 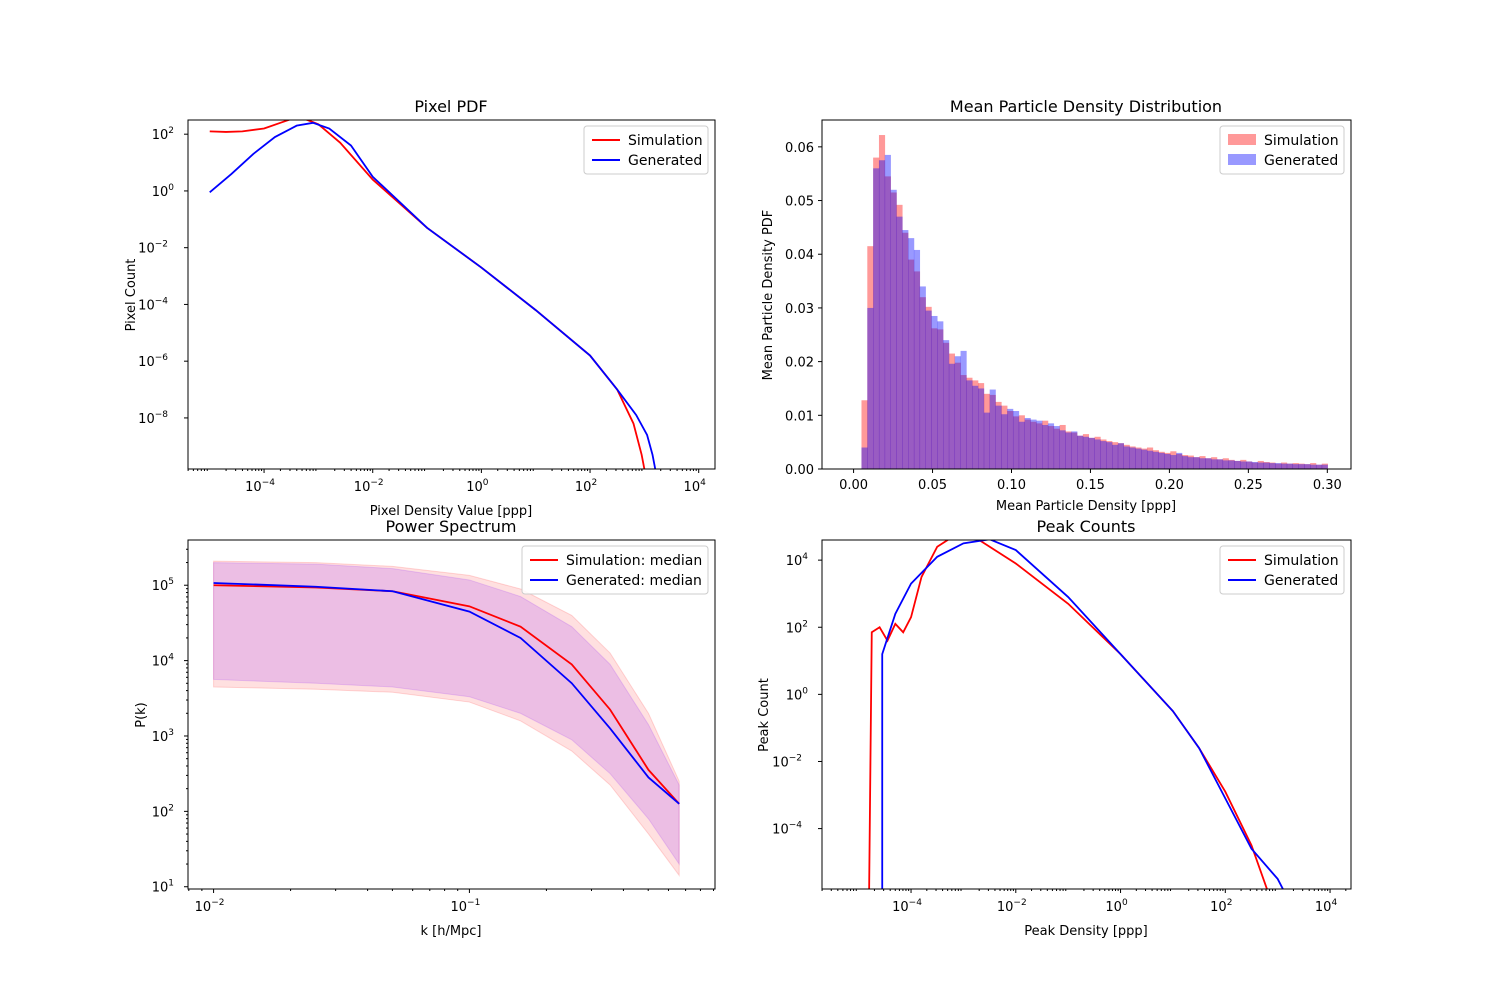 I want to click on chart-mean-density-xlabel: Mean Particle Density [ppp], so click(x=1086, y=506).